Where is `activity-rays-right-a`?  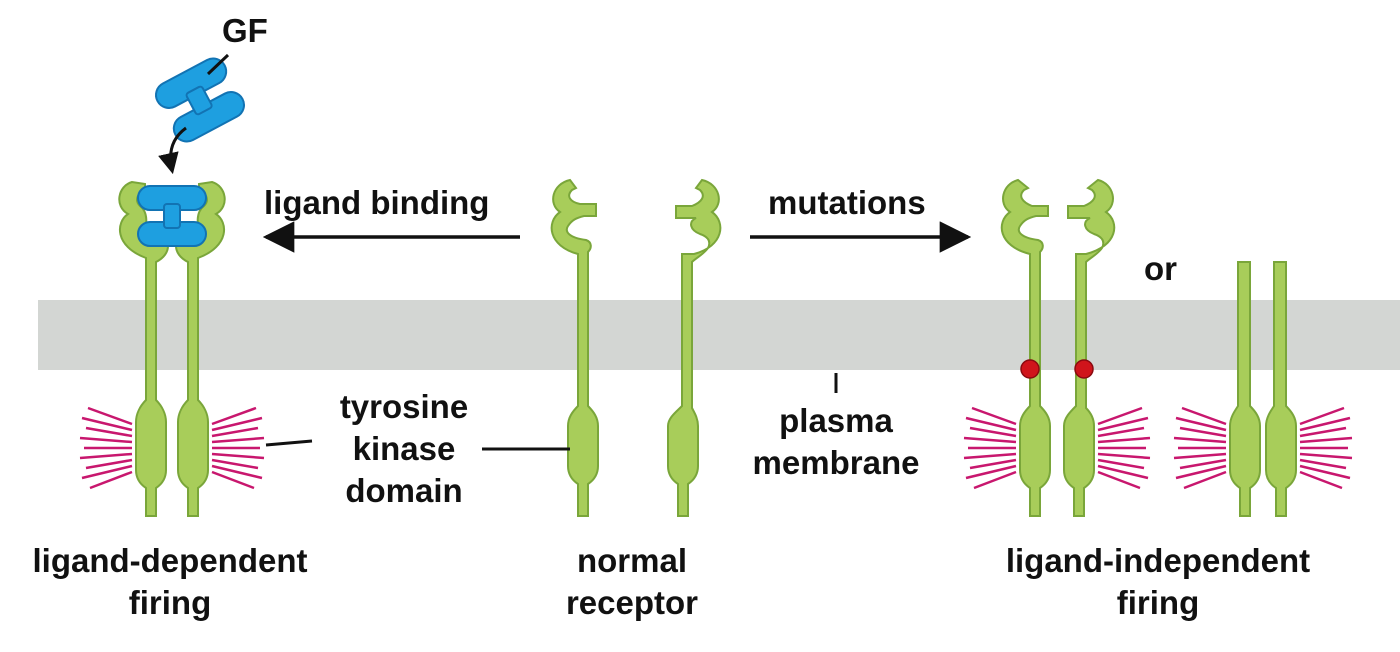 activity-rays-right-a is located at coordinates (990, 448).